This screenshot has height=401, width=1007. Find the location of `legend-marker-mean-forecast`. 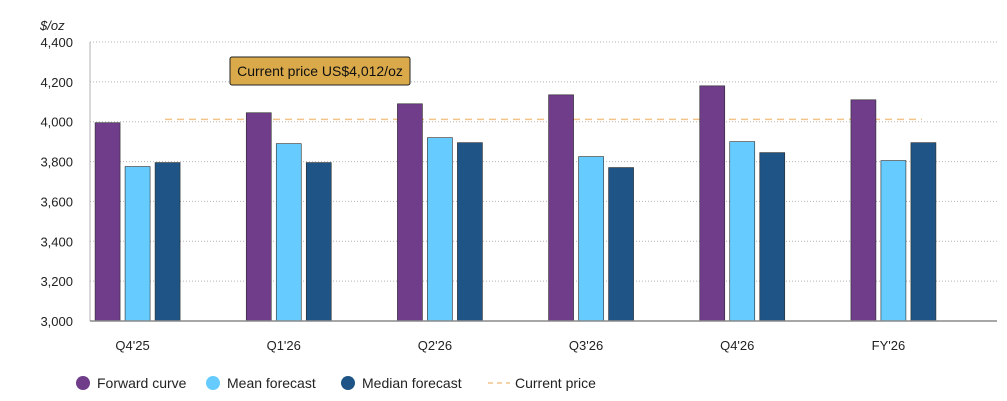

legend-marker-mean-forecast is located at coordinates (213, 383).